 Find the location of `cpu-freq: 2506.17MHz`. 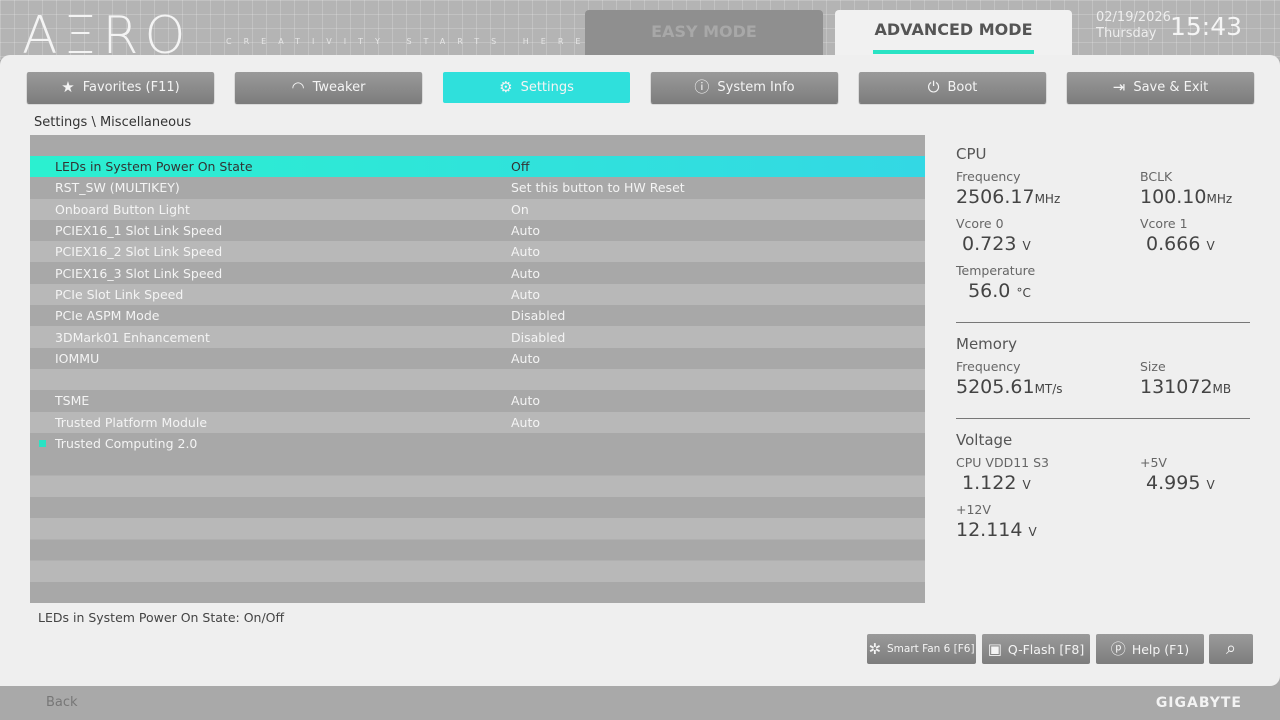

cpu-freq: 2506.17MHz is located at coordinates (1008, 197).